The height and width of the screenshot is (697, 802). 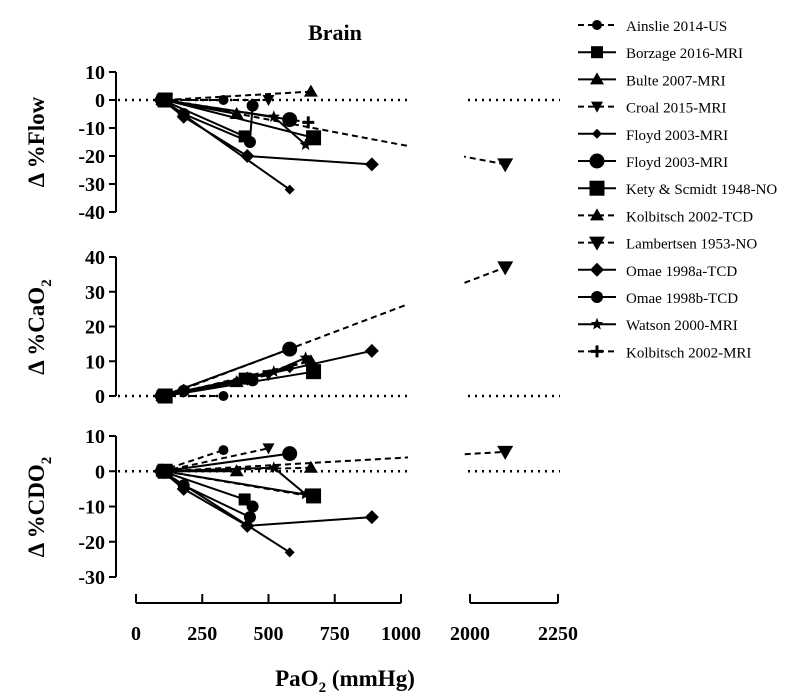 I want to click on legend-entry: Lambertsen 1953-NO, so click(x=667, y=244).